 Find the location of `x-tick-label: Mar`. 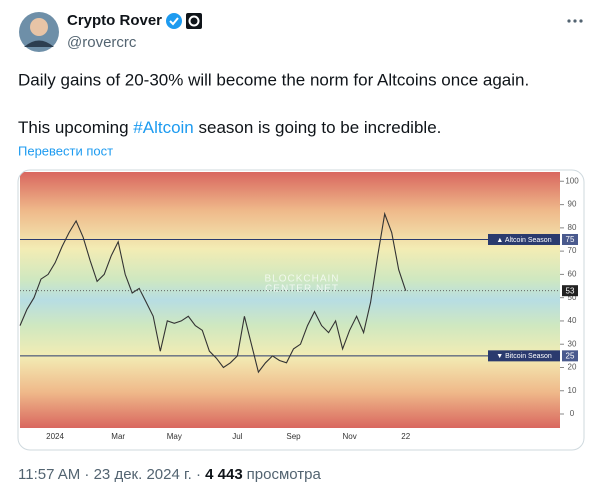

x-tick-label: Mar is located at coordinates (118, 436).